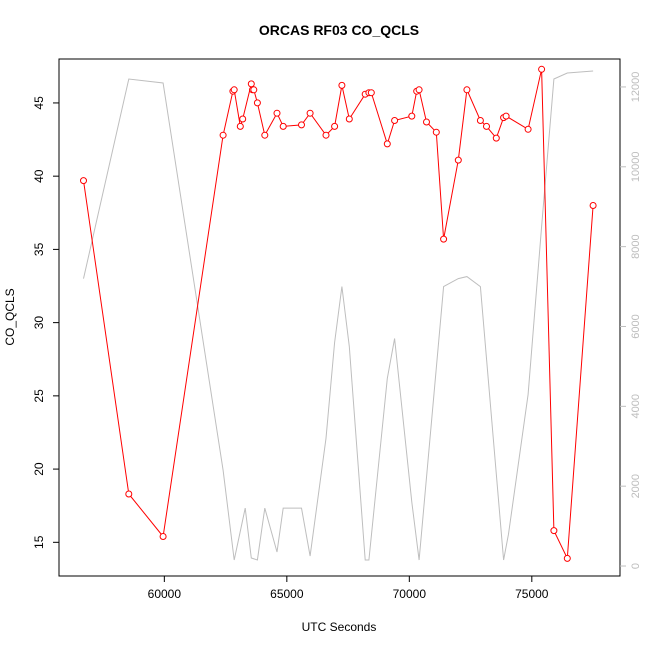 This screenshot has width=650, height=650. Describe the element at coordinates (165, 594) in the screenshot. I see `x-tick-label: 60000` at that location.